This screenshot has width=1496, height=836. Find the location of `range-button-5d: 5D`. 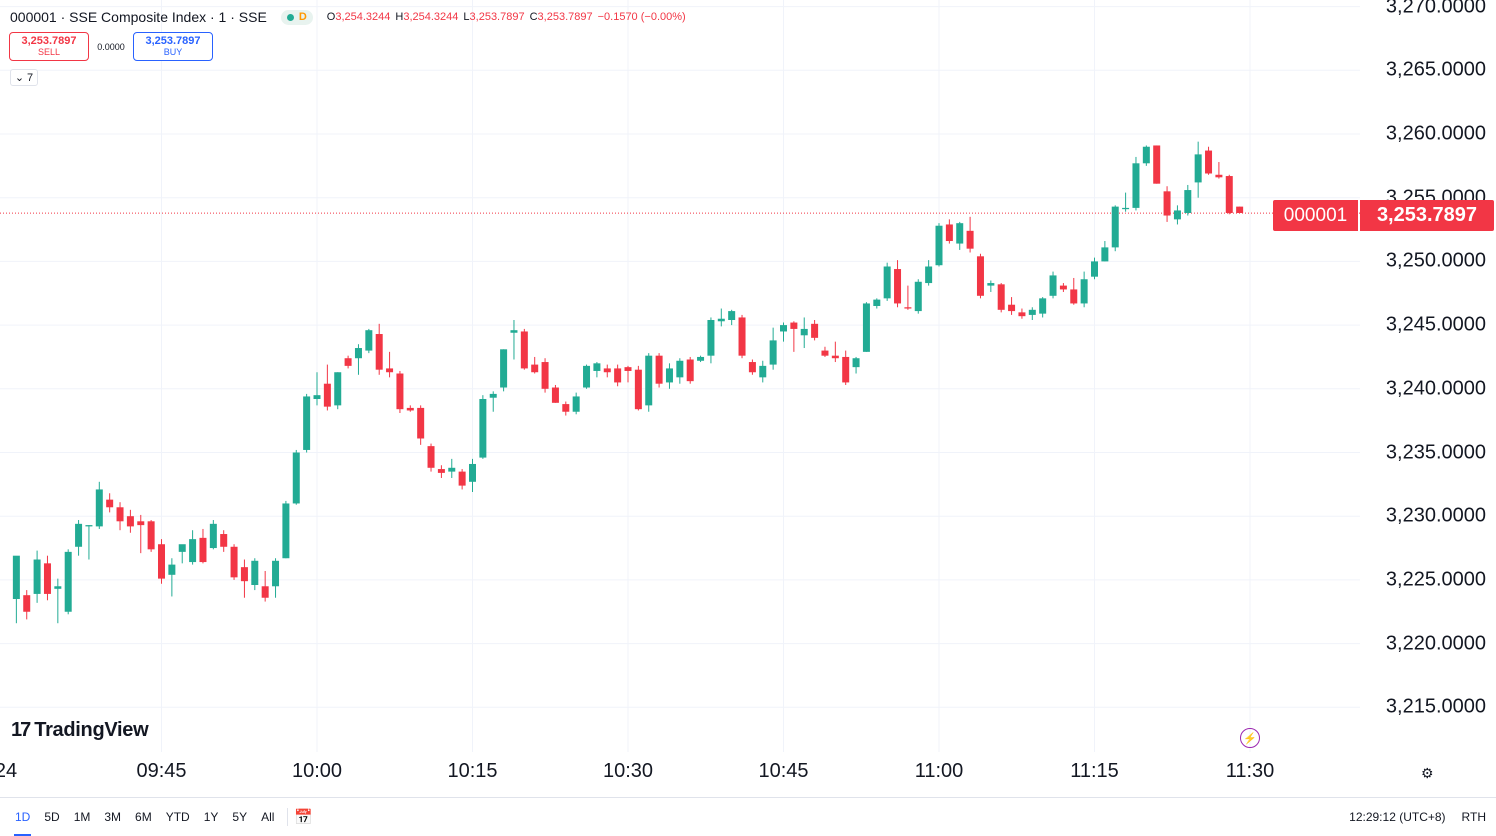

range-button-5d: 5D is located at coordinates (52, 816).